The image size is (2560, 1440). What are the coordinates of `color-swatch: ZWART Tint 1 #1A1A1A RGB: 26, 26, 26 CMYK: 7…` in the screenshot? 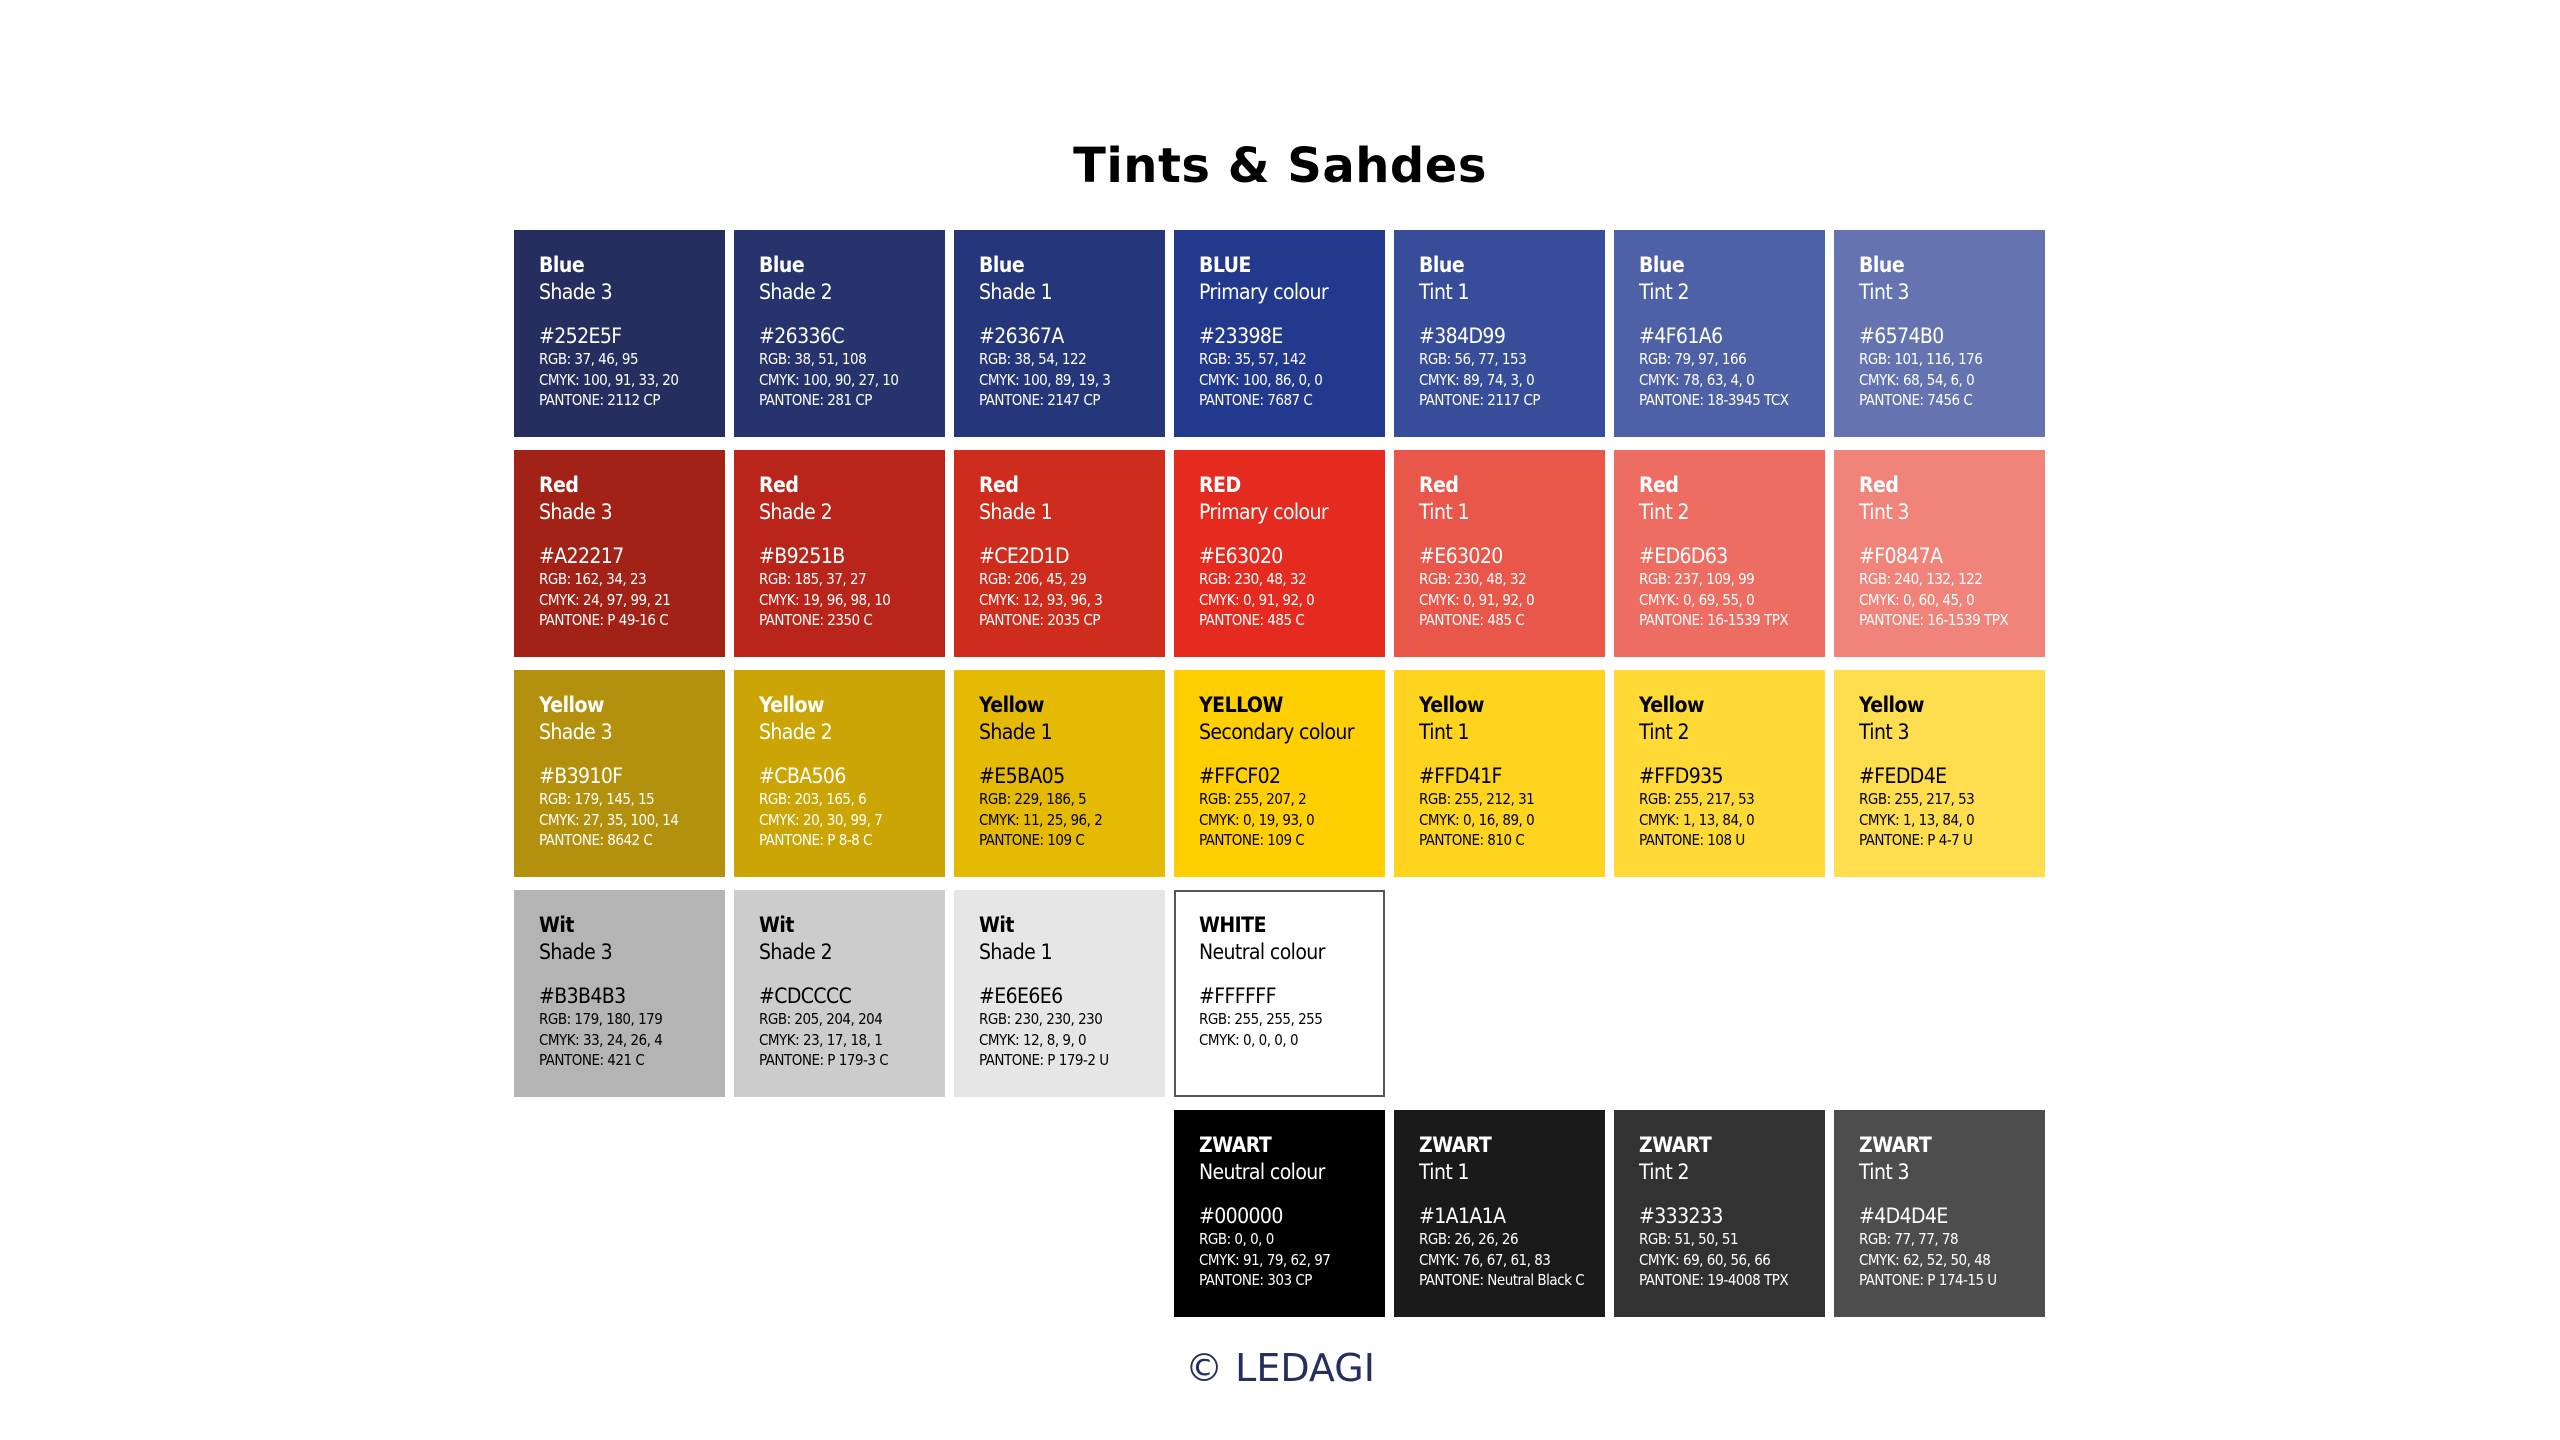 It's located at (1499, 1213).